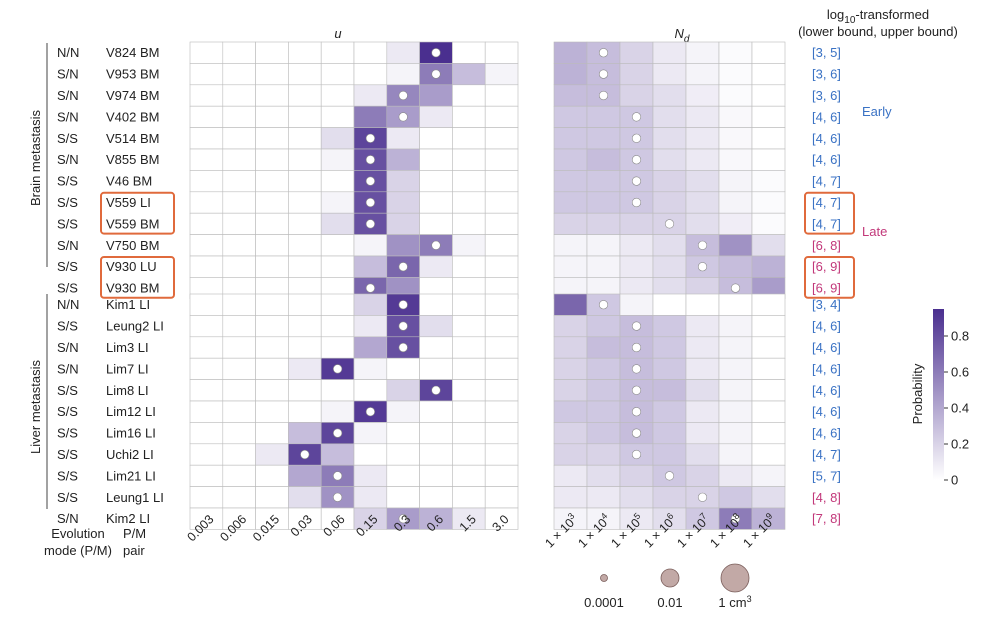 The width and height of the screenshot is (1000, 618). Describe the element at coordinates (449, 518) in the screenshot. I see `table-row: S/N Kim2 LI [7, 8]` at that location.